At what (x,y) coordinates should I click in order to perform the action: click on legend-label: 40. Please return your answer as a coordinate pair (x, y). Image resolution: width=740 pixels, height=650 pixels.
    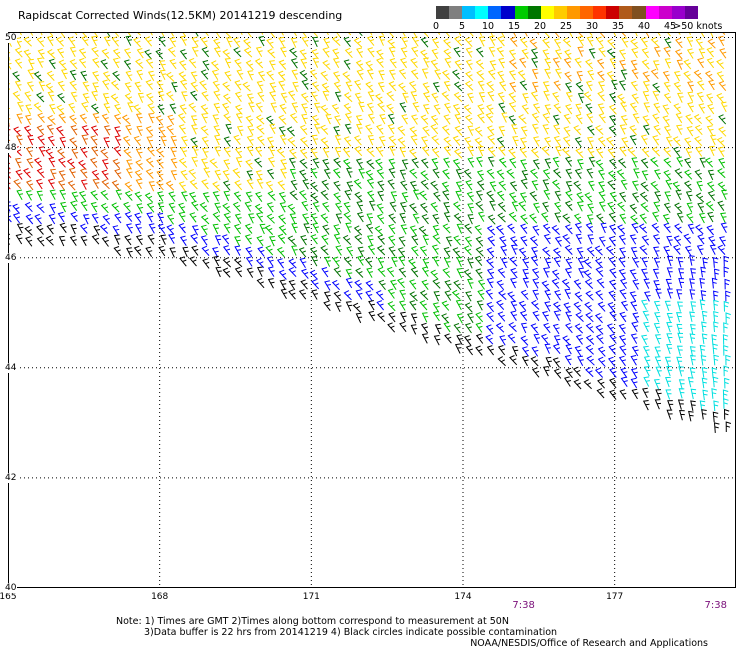
    Looking at the image, I should click on (644, 26).